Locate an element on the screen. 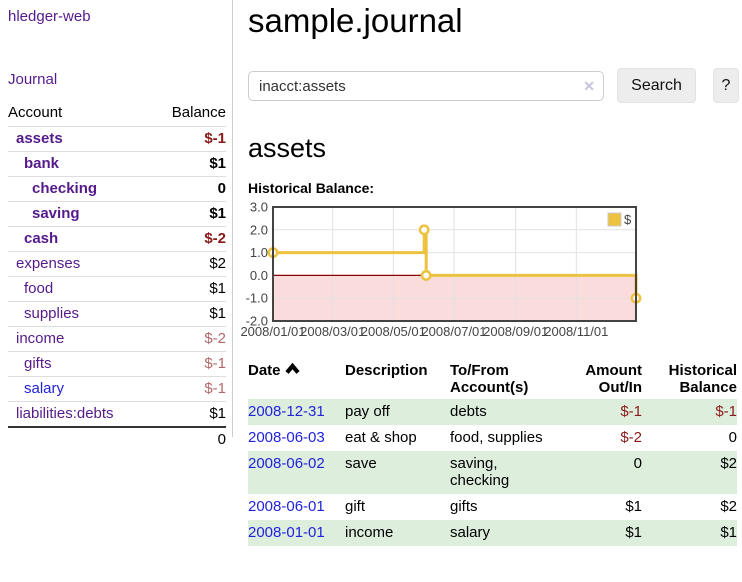 Image resolution: width=742 pixels, height=582 pixels. help-button: ? is located at coordinates (726, 85).